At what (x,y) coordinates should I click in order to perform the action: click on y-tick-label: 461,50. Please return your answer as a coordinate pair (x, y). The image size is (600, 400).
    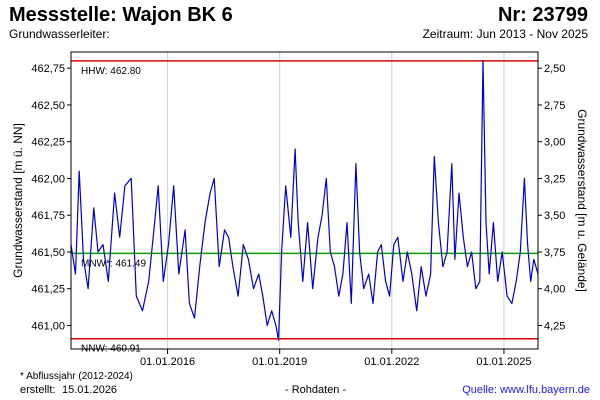
    Looking at the image, I should click on (48, 253).